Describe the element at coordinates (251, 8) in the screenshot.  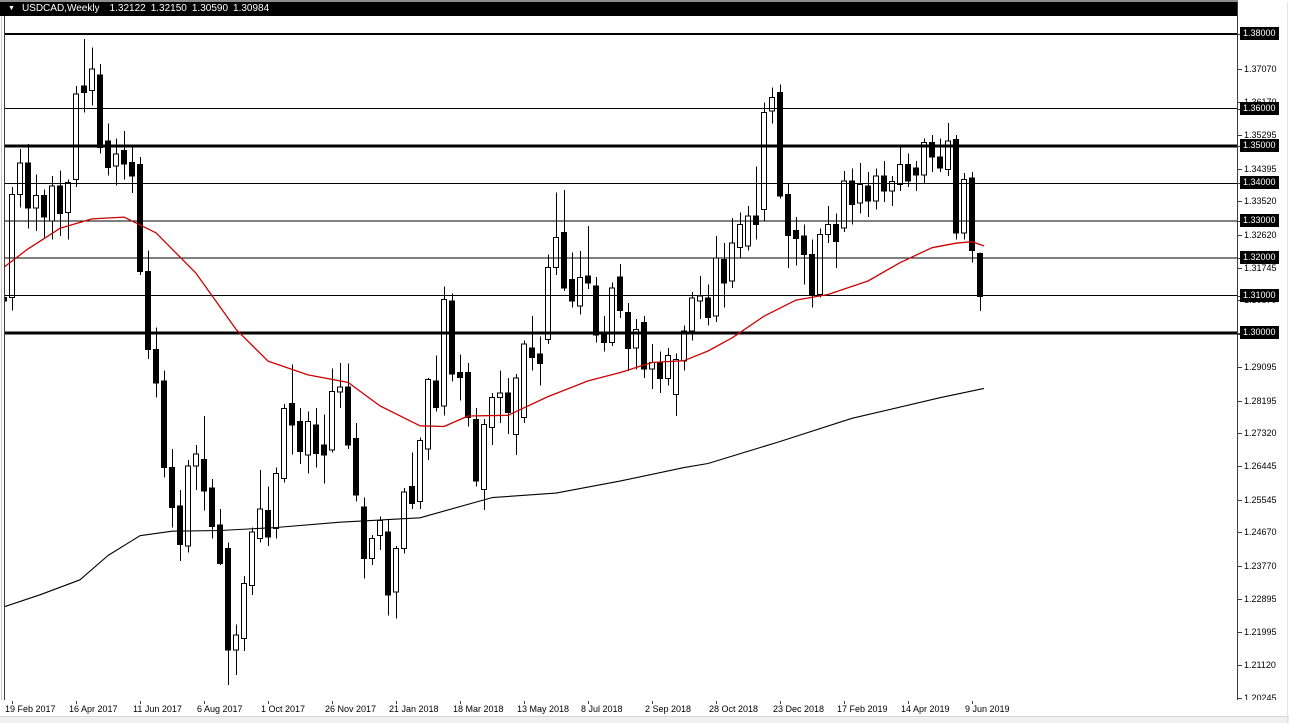
I see `ohlc-close-value: 1.30984` at that location.